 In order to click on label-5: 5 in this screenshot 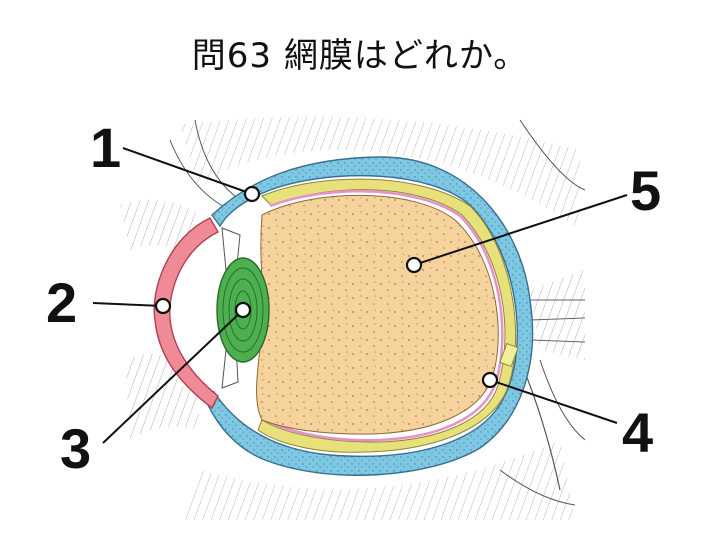, I will do `click(645, 190)`.